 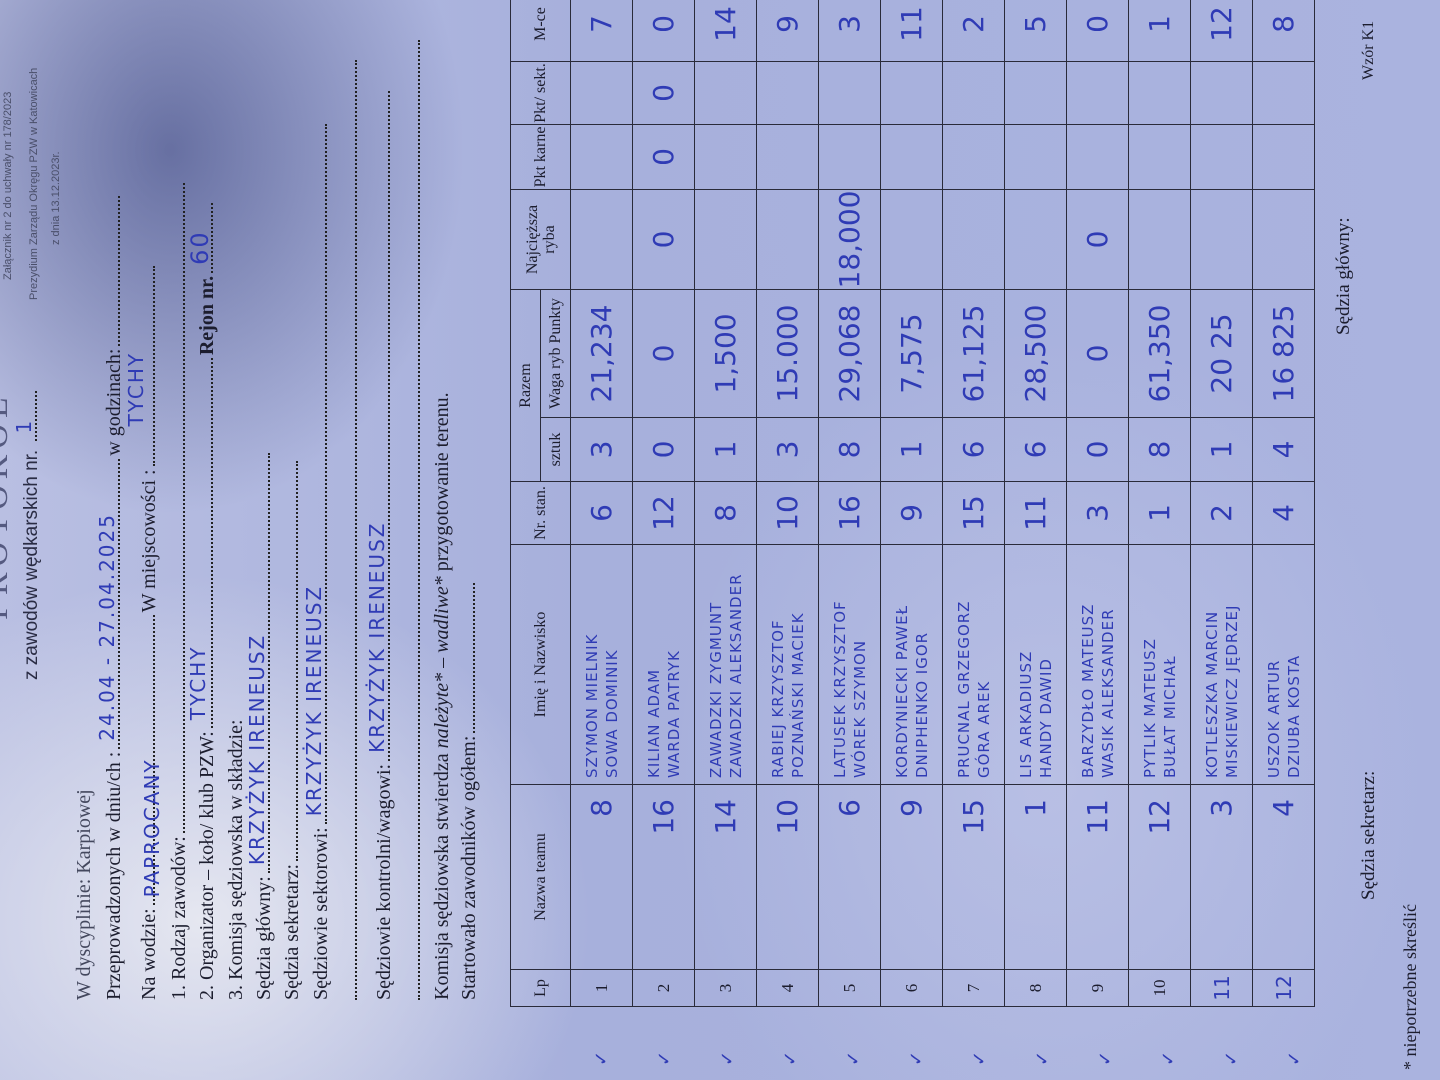 What do you see at coordinates (377, 425) in the screenshot?
I see `control-judges-field: KRZYŻYK IRENEUSZ` at bounding box center [377, 425].